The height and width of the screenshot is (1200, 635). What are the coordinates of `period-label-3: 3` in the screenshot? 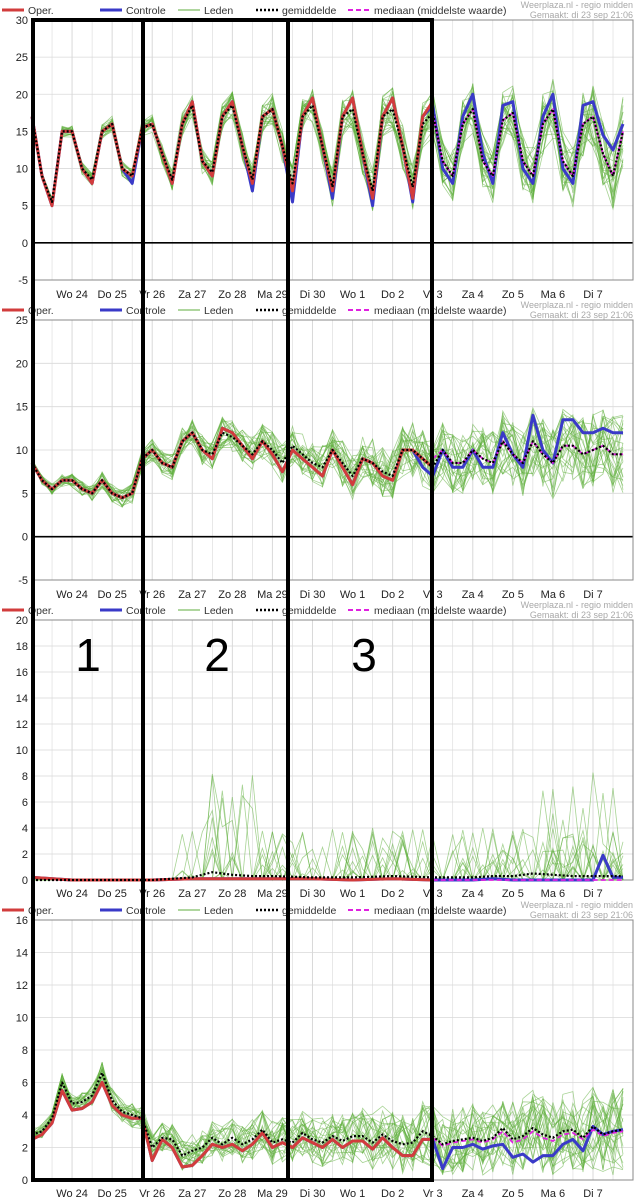 It's located at (364, 655).